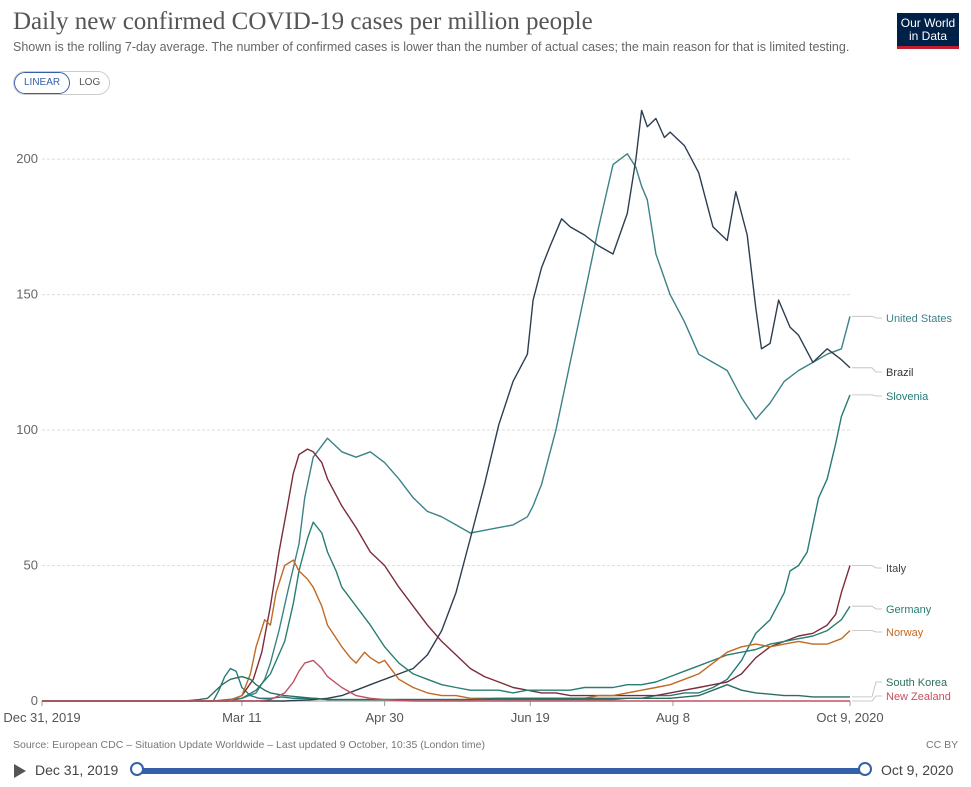 This screenshot has width=971, height=787. What do you see at coordinates (673, 717) in the screenshot?
I see `x-tick-label: Aug 8` at bounding box center [673, 717].